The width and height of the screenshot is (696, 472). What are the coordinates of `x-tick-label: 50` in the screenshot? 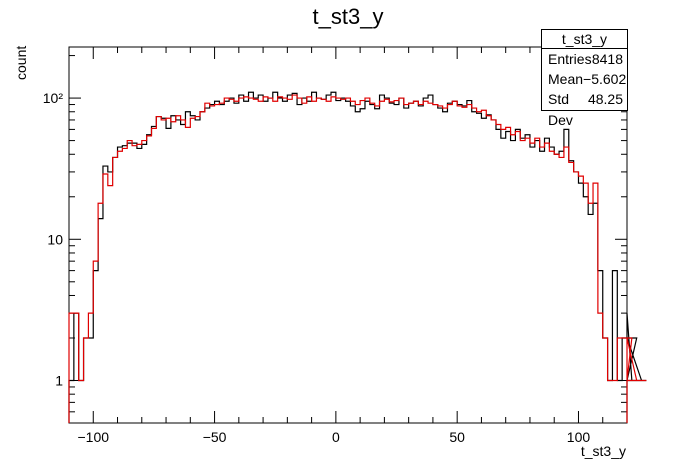 It's located at (457, 437).